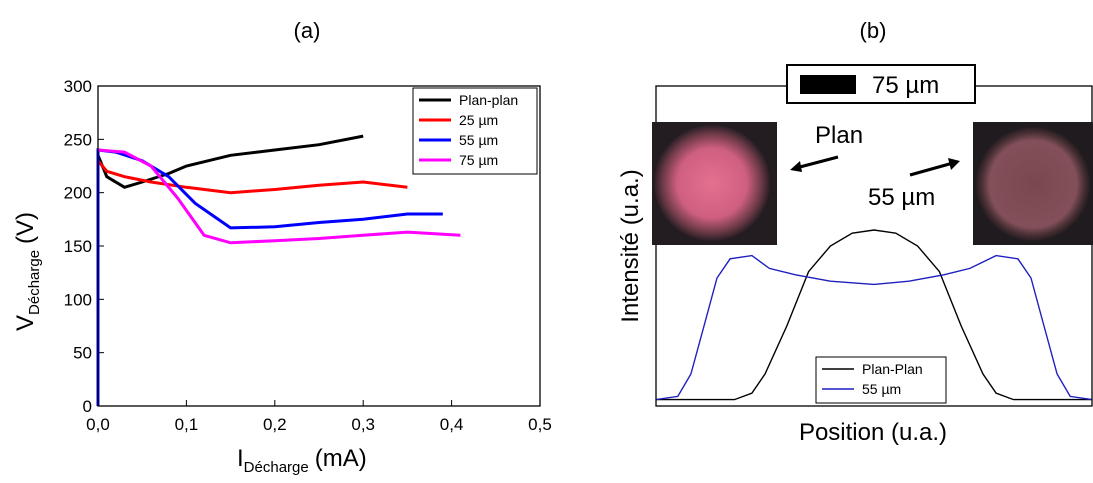 The width and height of the screenshot is (1093, 483). Describe the element at coordinates (78, 139) in the screenshot. I see `y-tick-label: 250` at that location.